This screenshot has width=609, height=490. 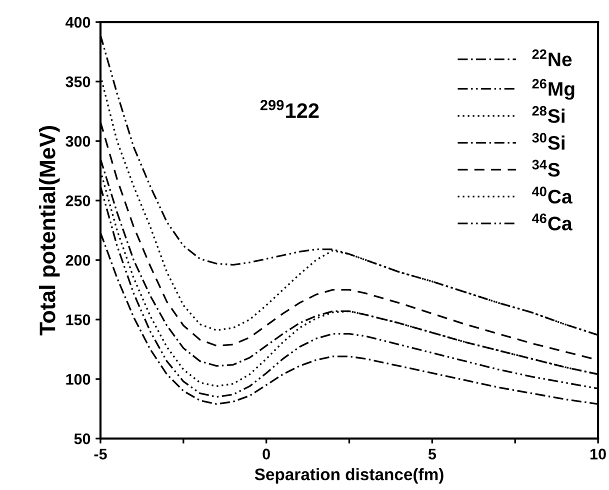 I want to click on legend-label: $^{22}$Ne, so click(x=552, y=57).